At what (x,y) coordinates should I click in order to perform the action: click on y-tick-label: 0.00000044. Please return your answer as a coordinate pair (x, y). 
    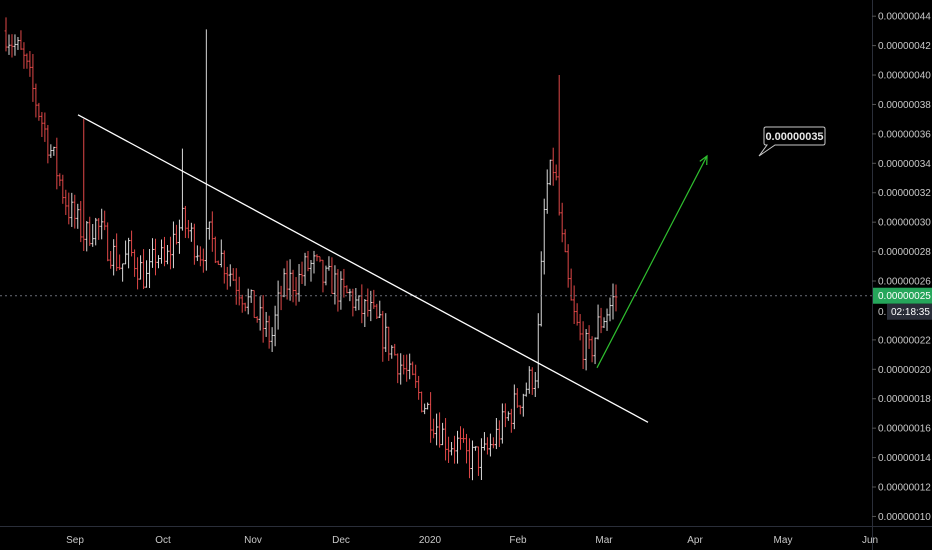
    Looking at the image, I should click on (904, 17).